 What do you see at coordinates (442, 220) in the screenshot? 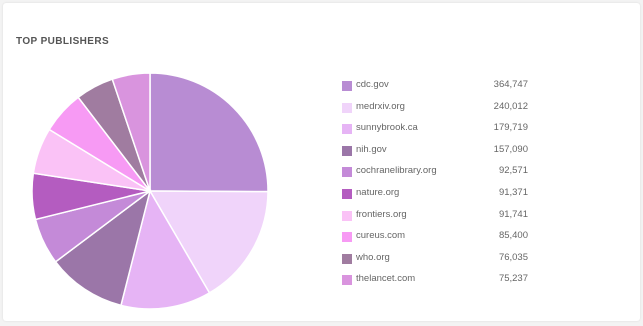
I see `legend-item: frontiers.org 91,741` at bounding box center [442, 220].